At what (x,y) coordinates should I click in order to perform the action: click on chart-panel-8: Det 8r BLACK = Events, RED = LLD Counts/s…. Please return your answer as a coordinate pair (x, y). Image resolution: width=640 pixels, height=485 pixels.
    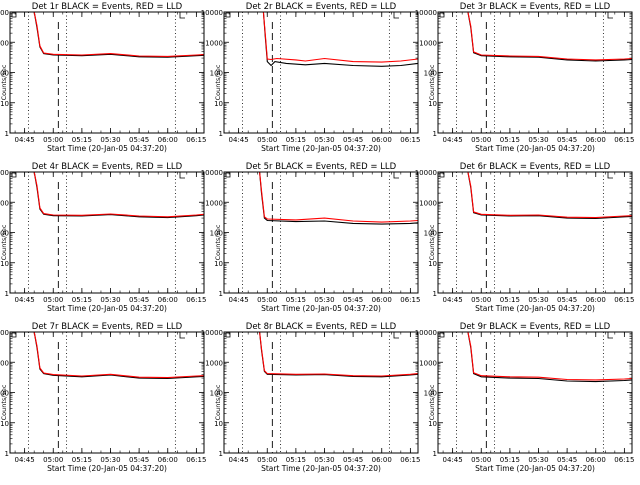
    Looking at the image, I should click on (311, 397).